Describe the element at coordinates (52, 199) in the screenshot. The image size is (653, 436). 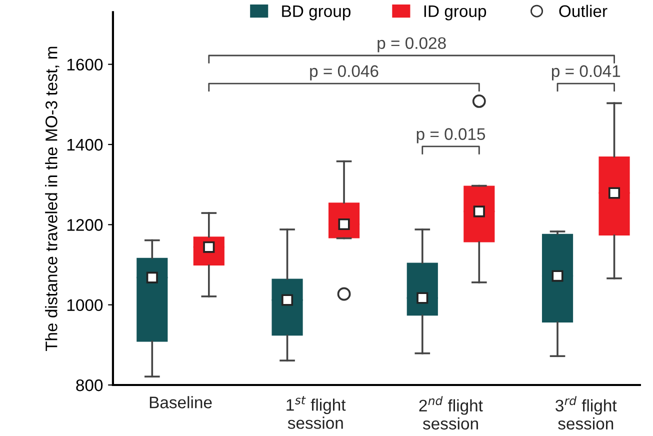
I see `y-axis-title: The distance traveled in the MO-3 test, m` at that location.